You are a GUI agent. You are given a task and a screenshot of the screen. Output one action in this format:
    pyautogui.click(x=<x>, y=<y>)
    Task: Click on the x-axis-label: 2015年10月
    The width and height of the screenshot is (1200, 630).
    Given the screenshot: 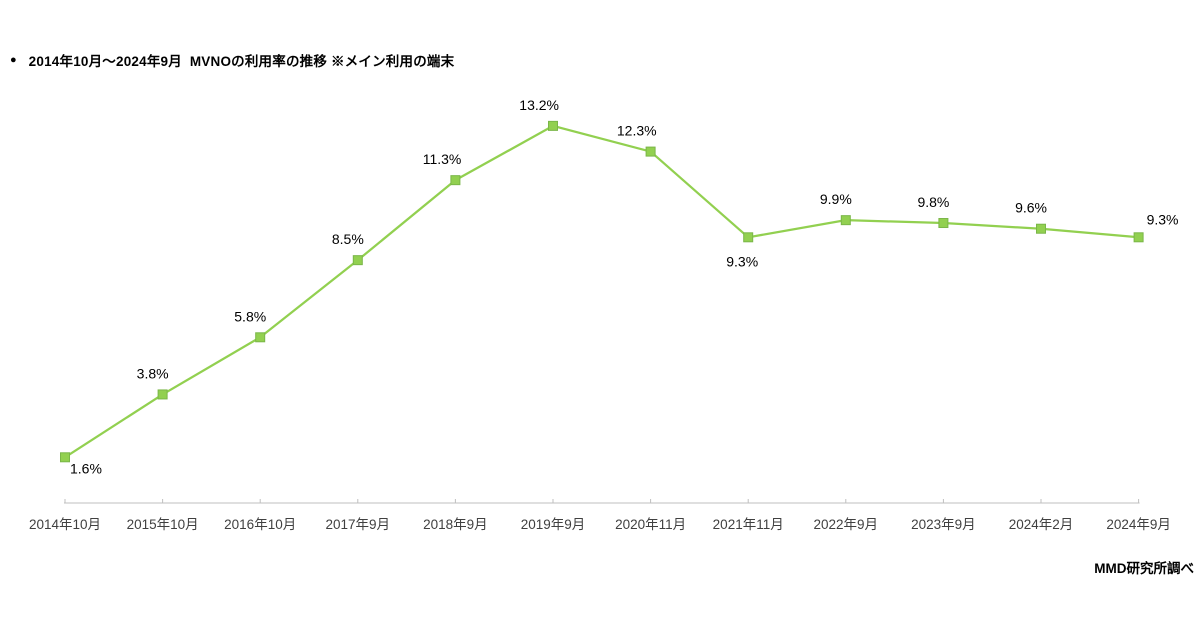 What is the action you would take?
    pyautogui.click(x=163, y=524)
    